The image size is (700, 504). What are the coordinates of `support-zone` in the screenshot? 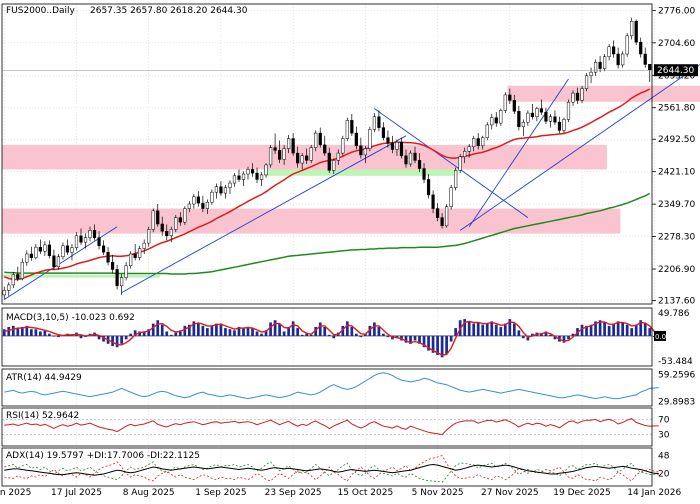 It's located at (81, 276).